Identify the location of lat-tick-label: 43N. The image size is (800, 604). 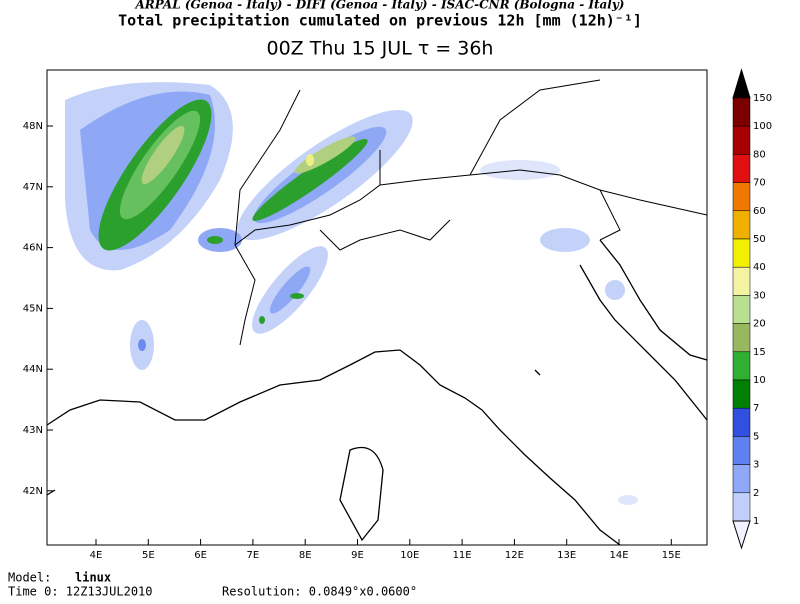
(33, 430).